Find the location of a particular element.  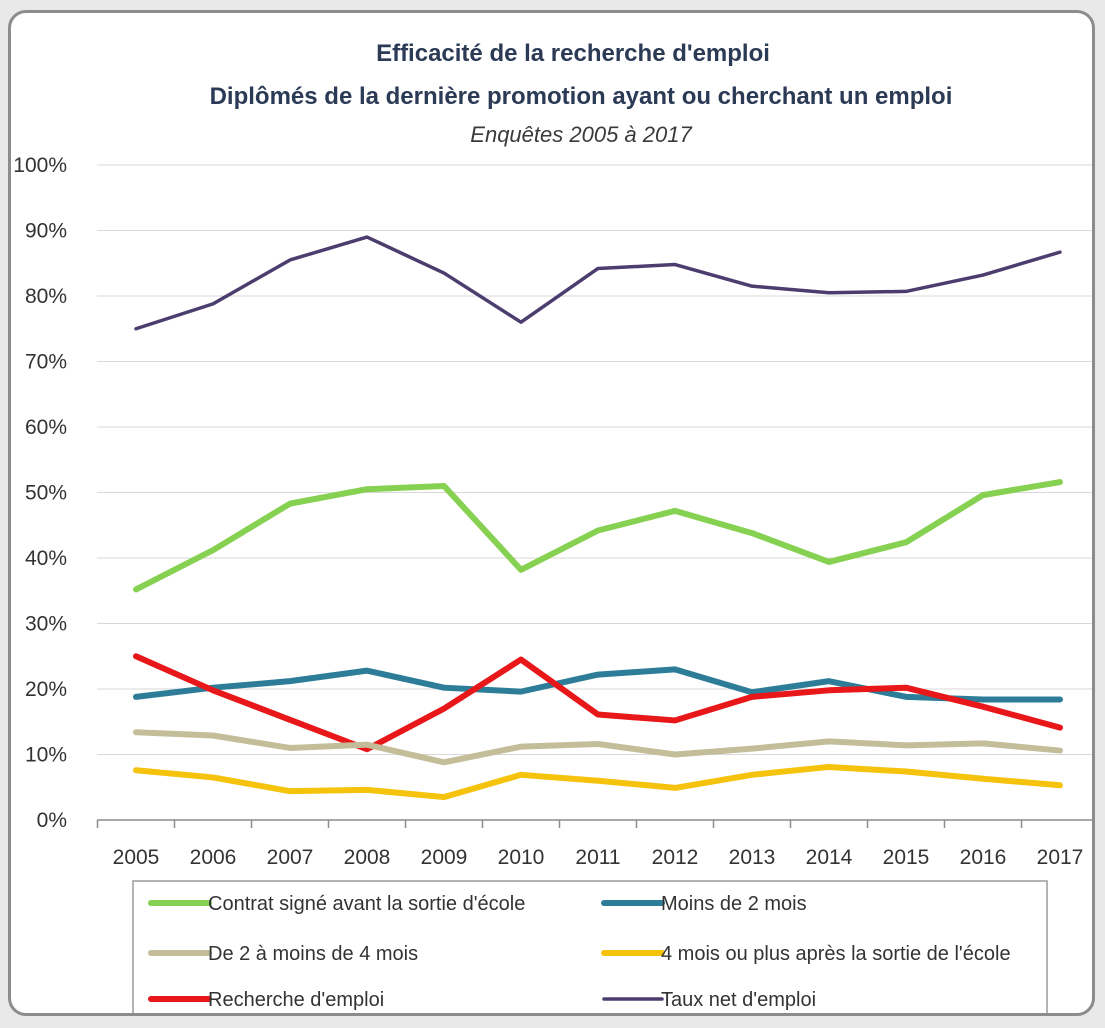

x-tick-label: 2008 is located at coordinates (367, 857).